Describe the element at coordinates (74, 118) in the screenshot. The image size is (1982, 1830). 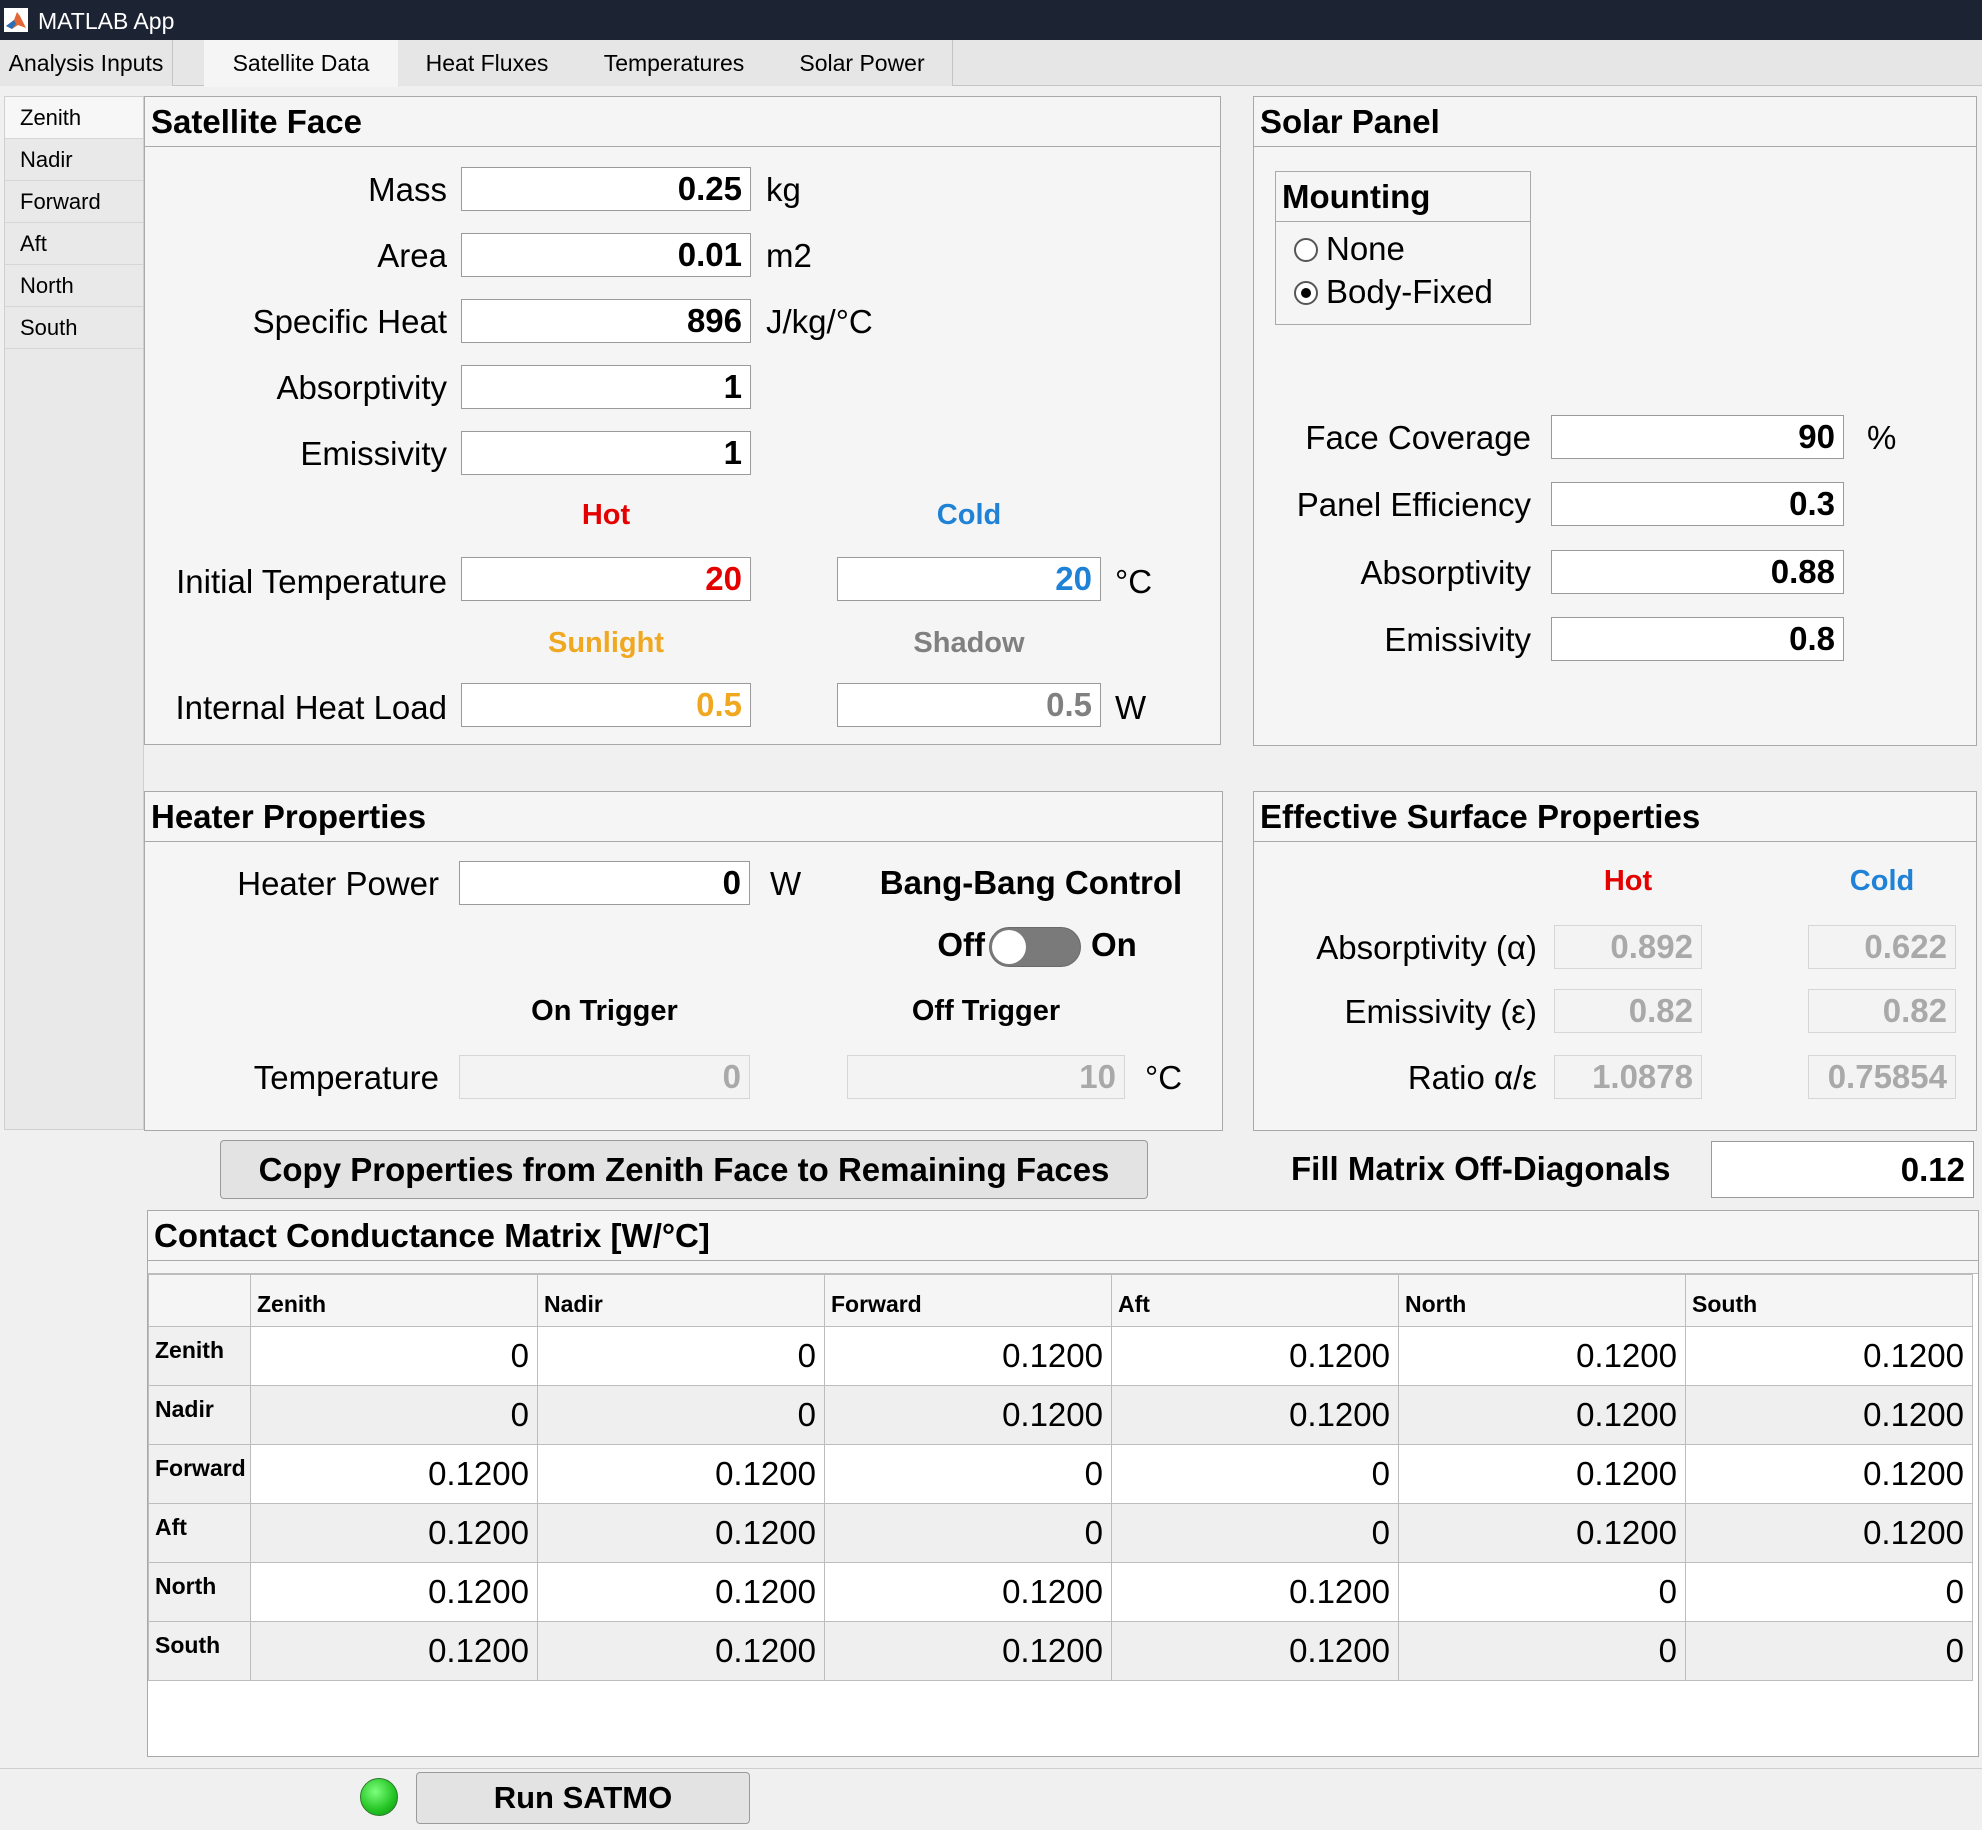
I see `face-item-zenith: Zenith` at that location.